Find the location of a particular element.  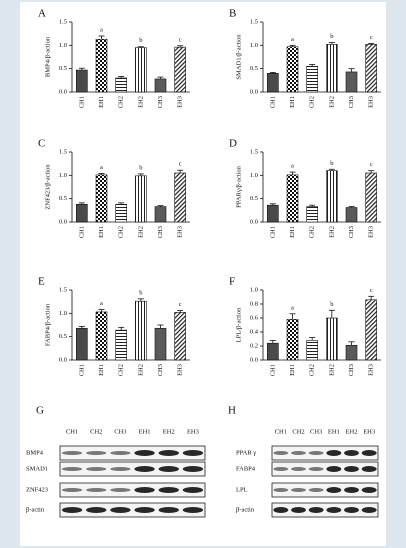

lane-label: EH2 is located at coordinates (352, 431).